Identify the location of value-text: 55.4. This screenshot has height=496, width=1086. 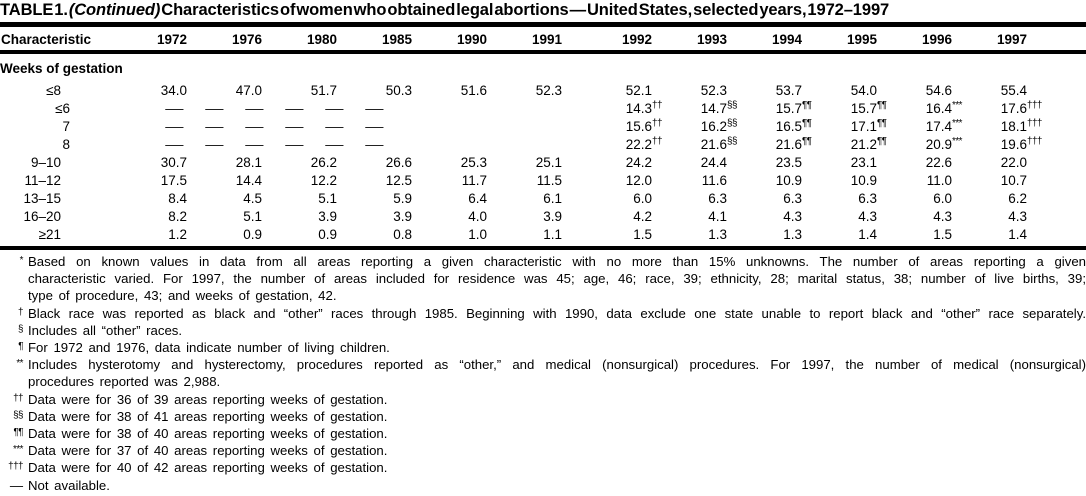
(1013, 90).